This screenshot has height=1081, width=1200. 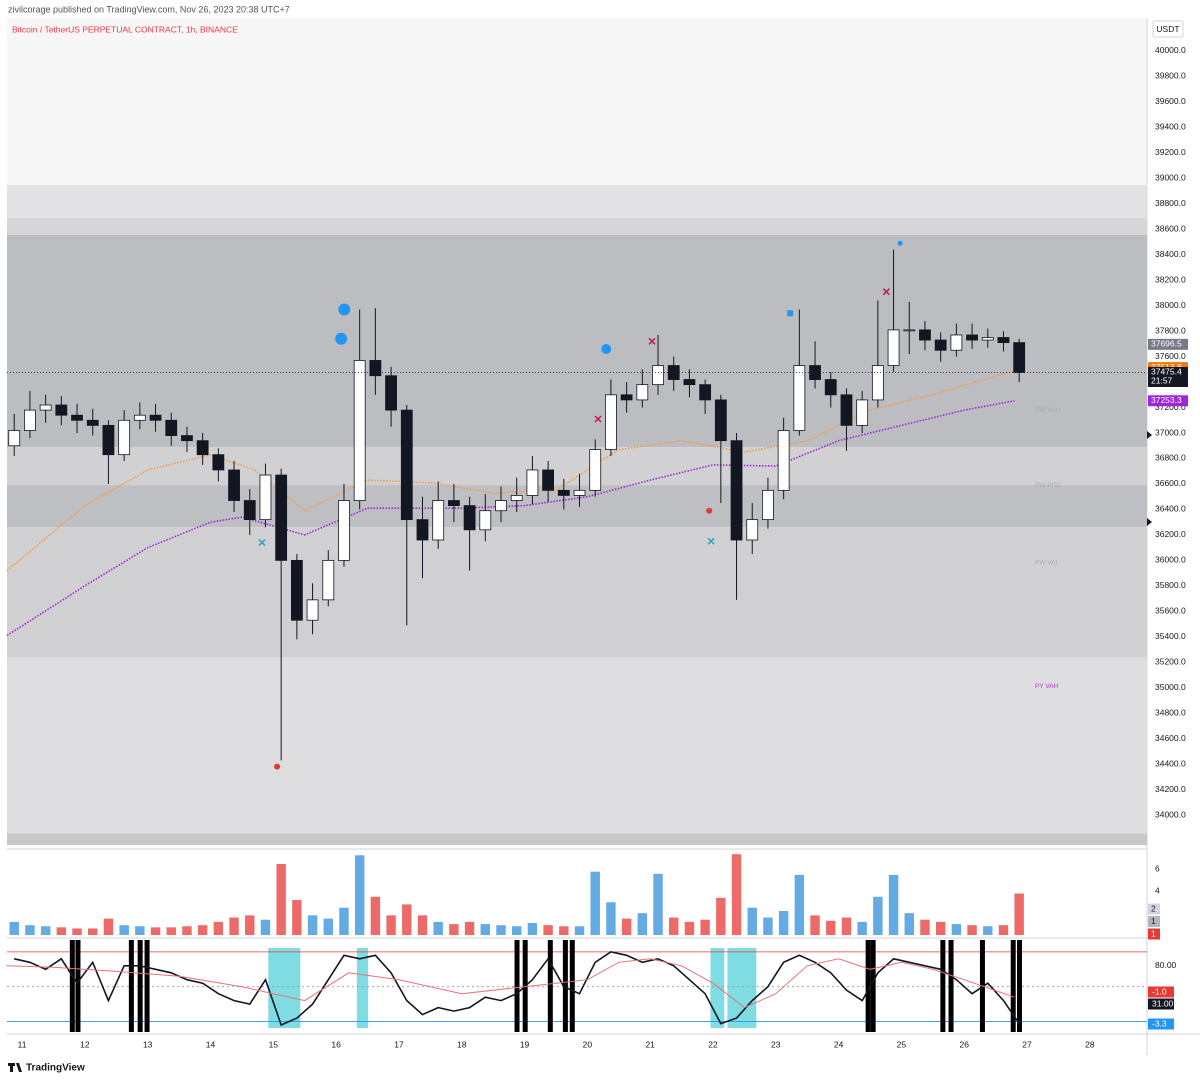 What do you see at coordinates (839, 1044) in the screenshot?
I see `x-tick-label: 24` at bounding box center [839, 1044].